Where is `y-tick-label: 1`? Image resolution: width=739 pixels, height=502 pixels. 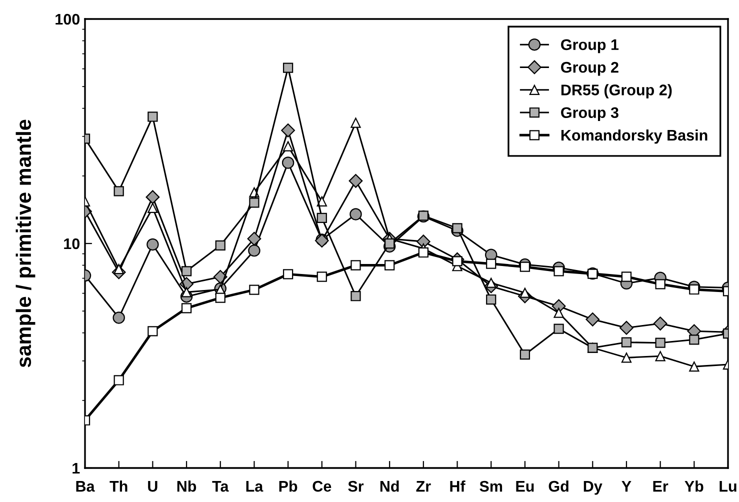
y-tick-label: 1 is located at coordinates (76, 468).